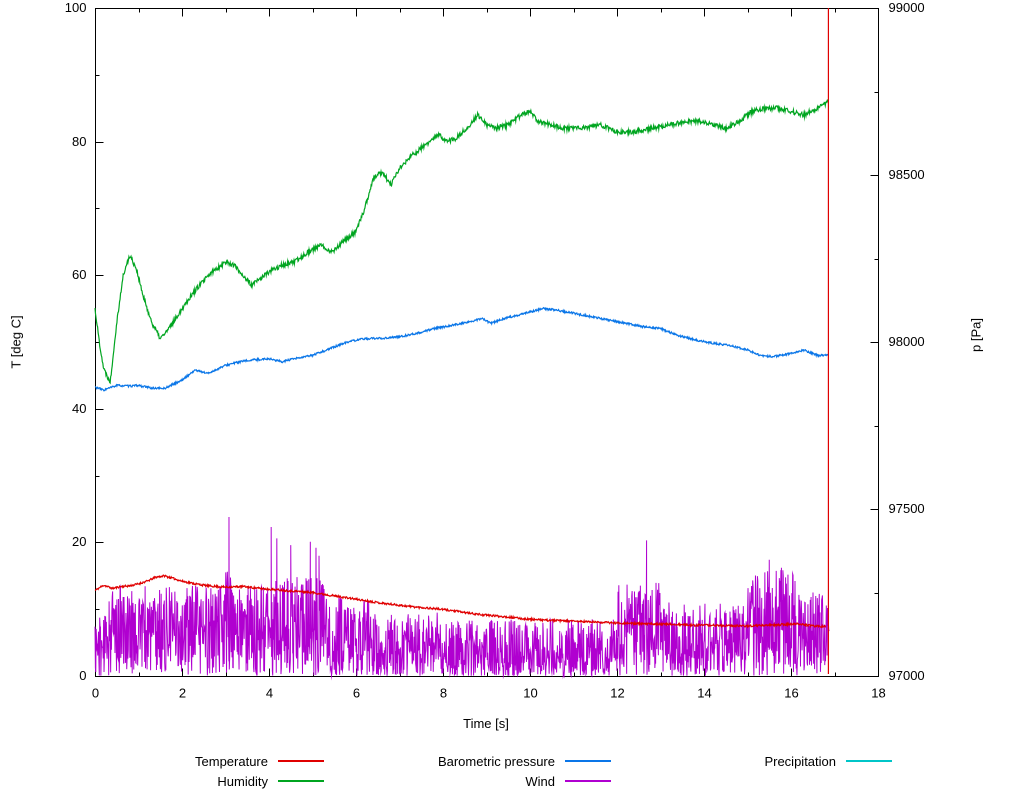 This screenshot has width=1024, height=800. What do you see at coordinates (16, 342) in the screenshot?
I see `y-axis-label-left: T [deg C]` at bounding box center [16, 342].